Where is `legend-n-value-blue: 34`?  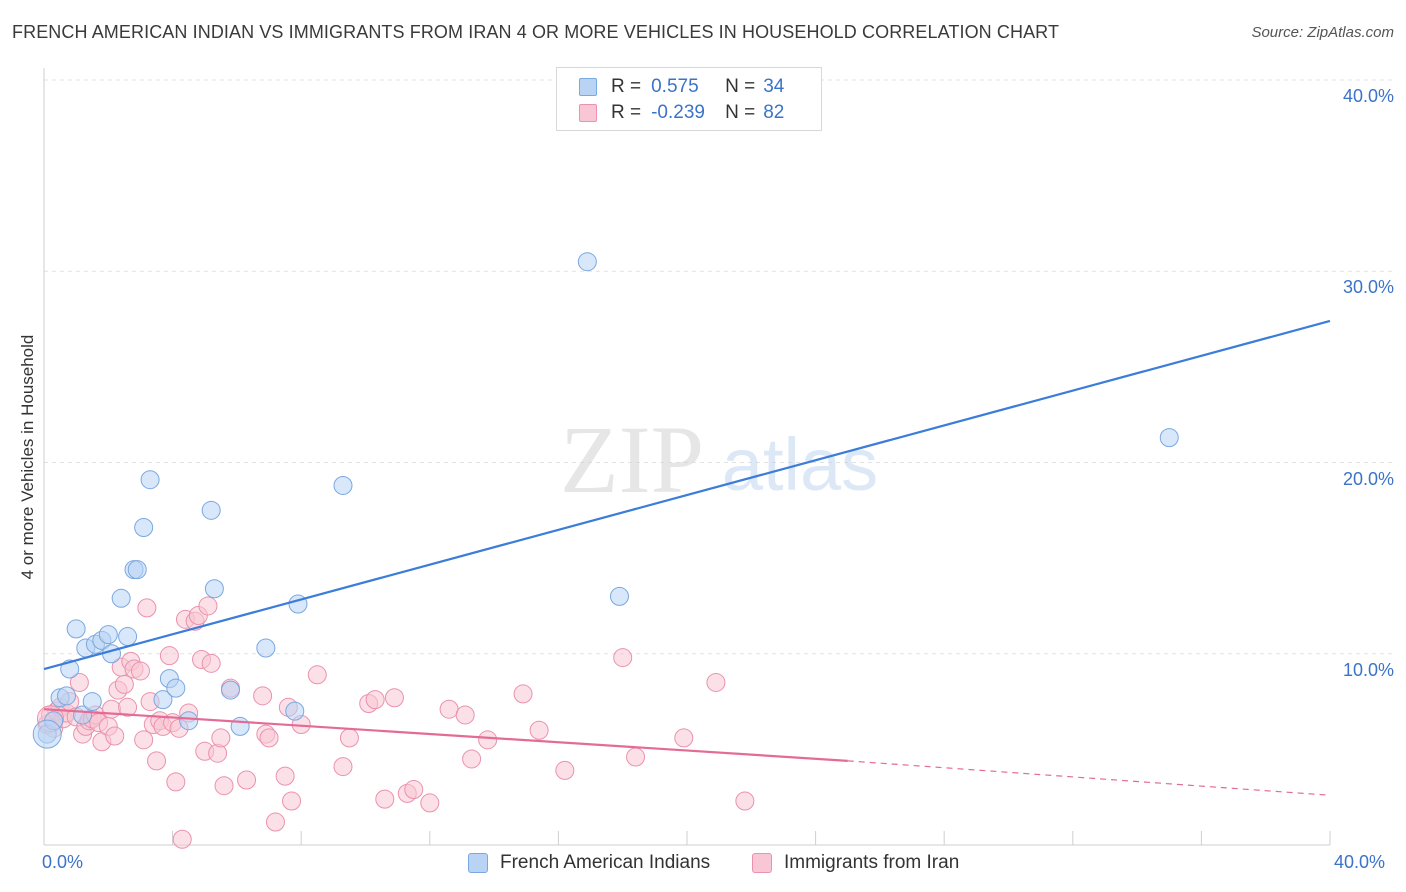 legend-n-value-blue: 34 is located at coordinates (774, 86).